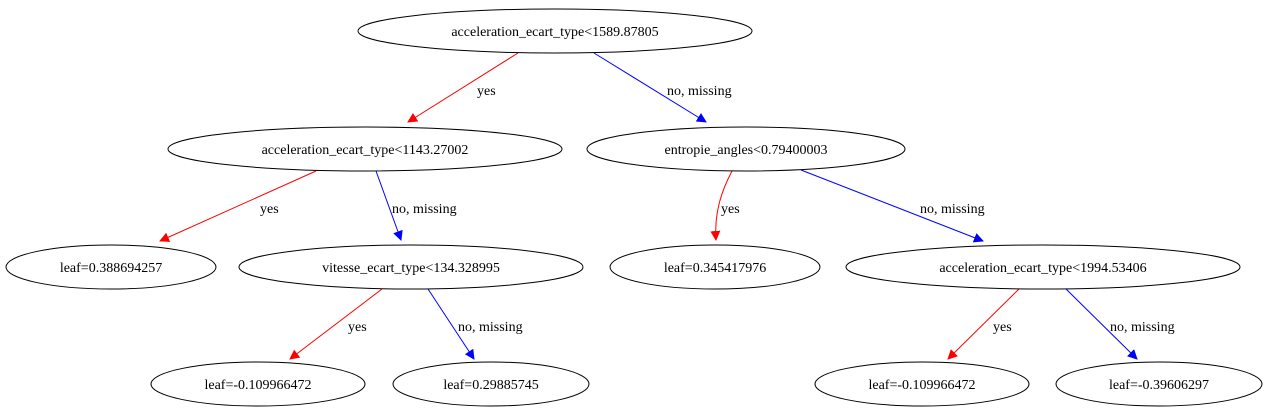  I want to click on edge-n0-n1-label: yes, so click(486, 91).